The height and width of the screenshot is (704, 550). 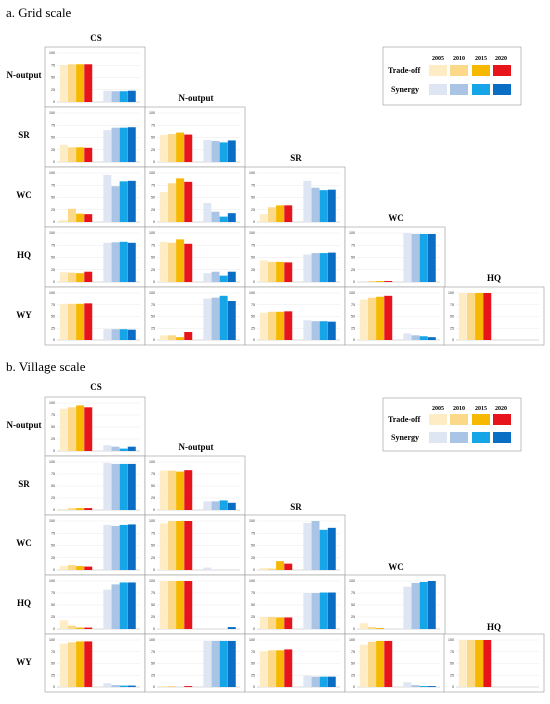 I want to click on section-b-row-label: WC, so click(x=24, y=543).